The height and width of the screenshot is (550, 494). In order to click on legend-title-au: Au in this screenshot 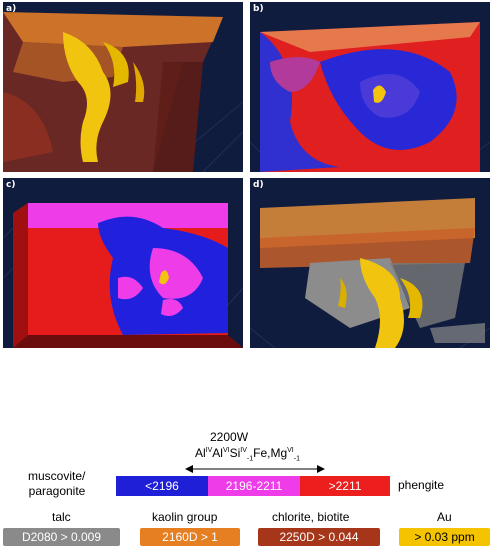, I will do `click(444, 517)`.